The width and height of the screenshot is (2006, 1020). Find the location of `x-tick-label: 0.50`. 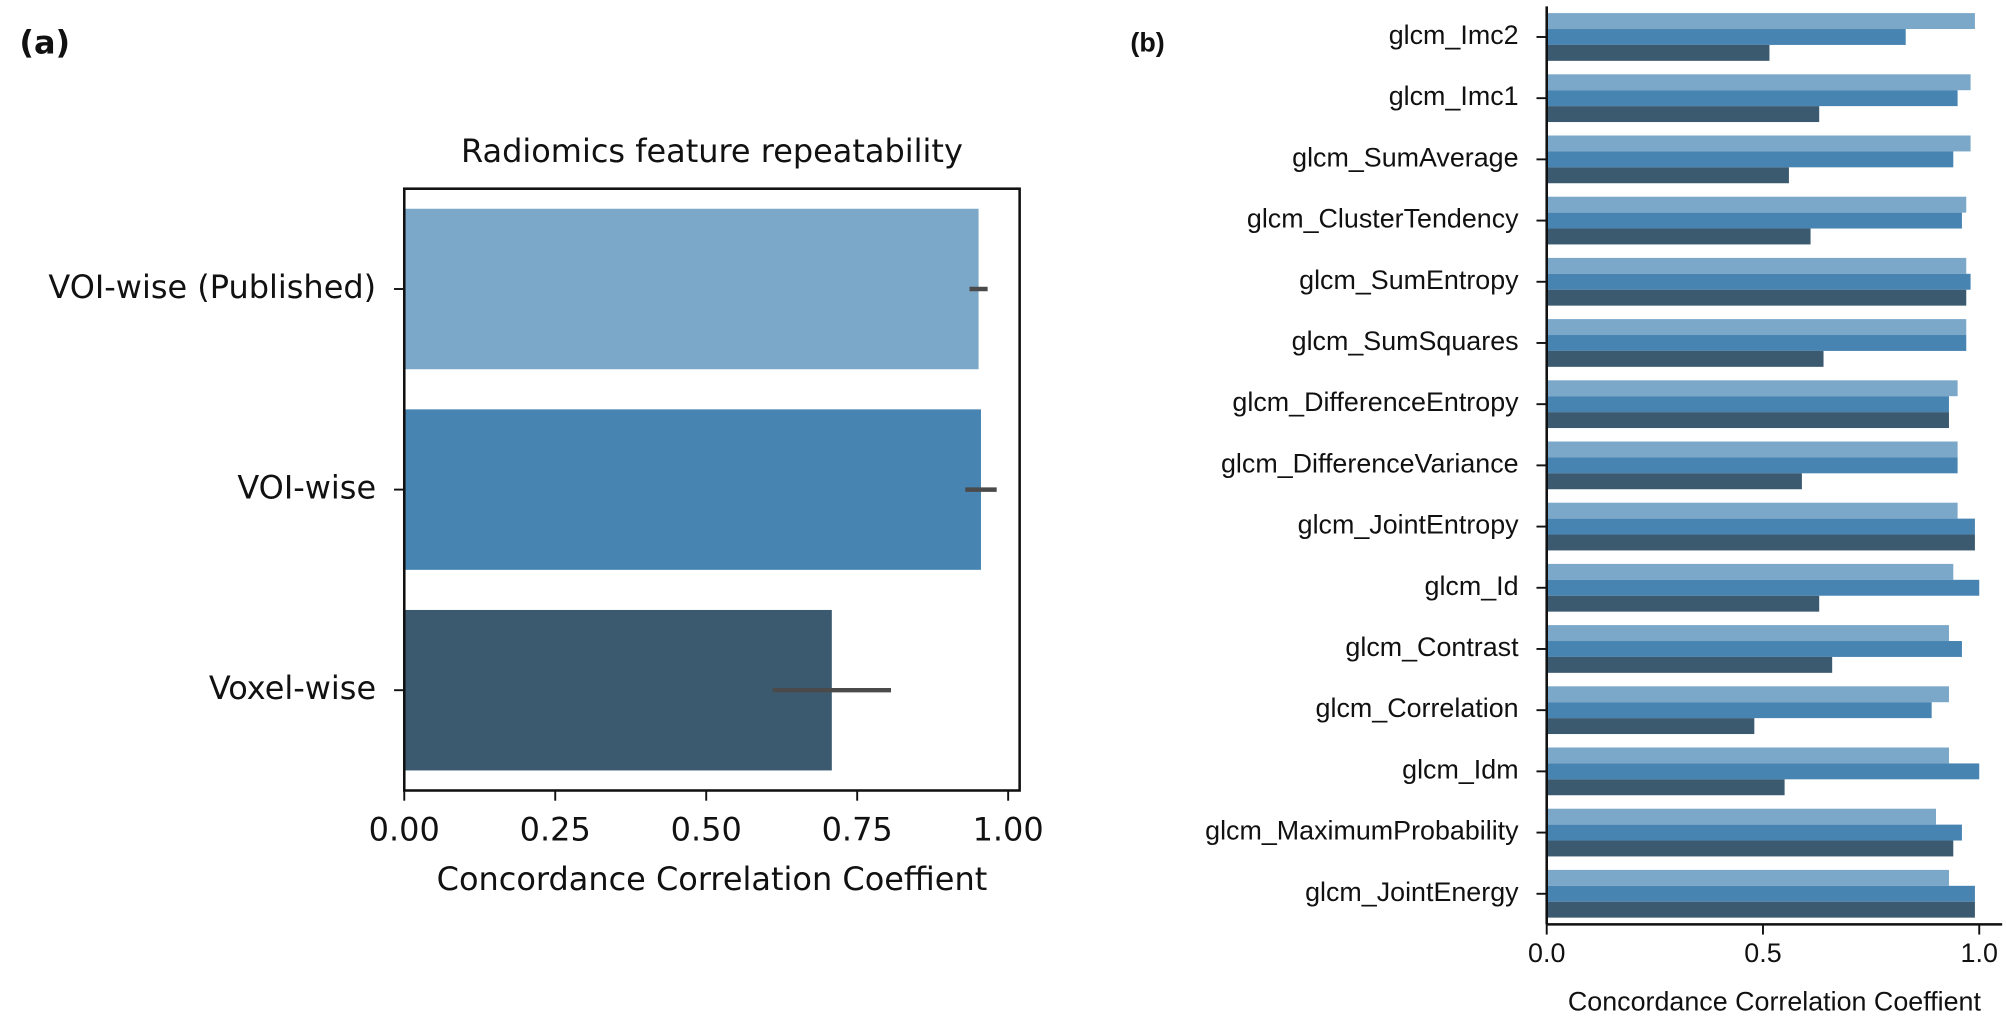

x-tick-label: 0.50 is located at coordinates (706, 829).